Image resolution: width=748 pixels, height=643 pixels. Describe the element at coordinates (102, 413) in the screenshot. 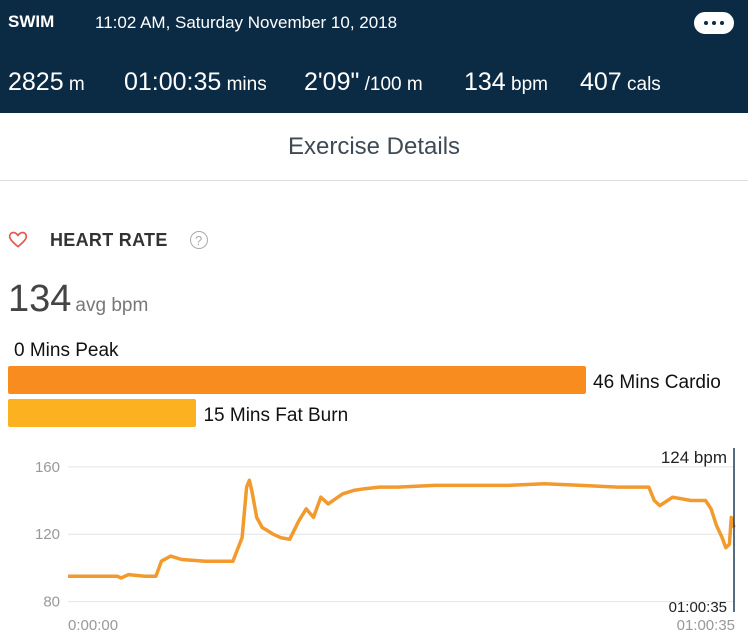

I see `fat-burn-zone-bar` at that location.